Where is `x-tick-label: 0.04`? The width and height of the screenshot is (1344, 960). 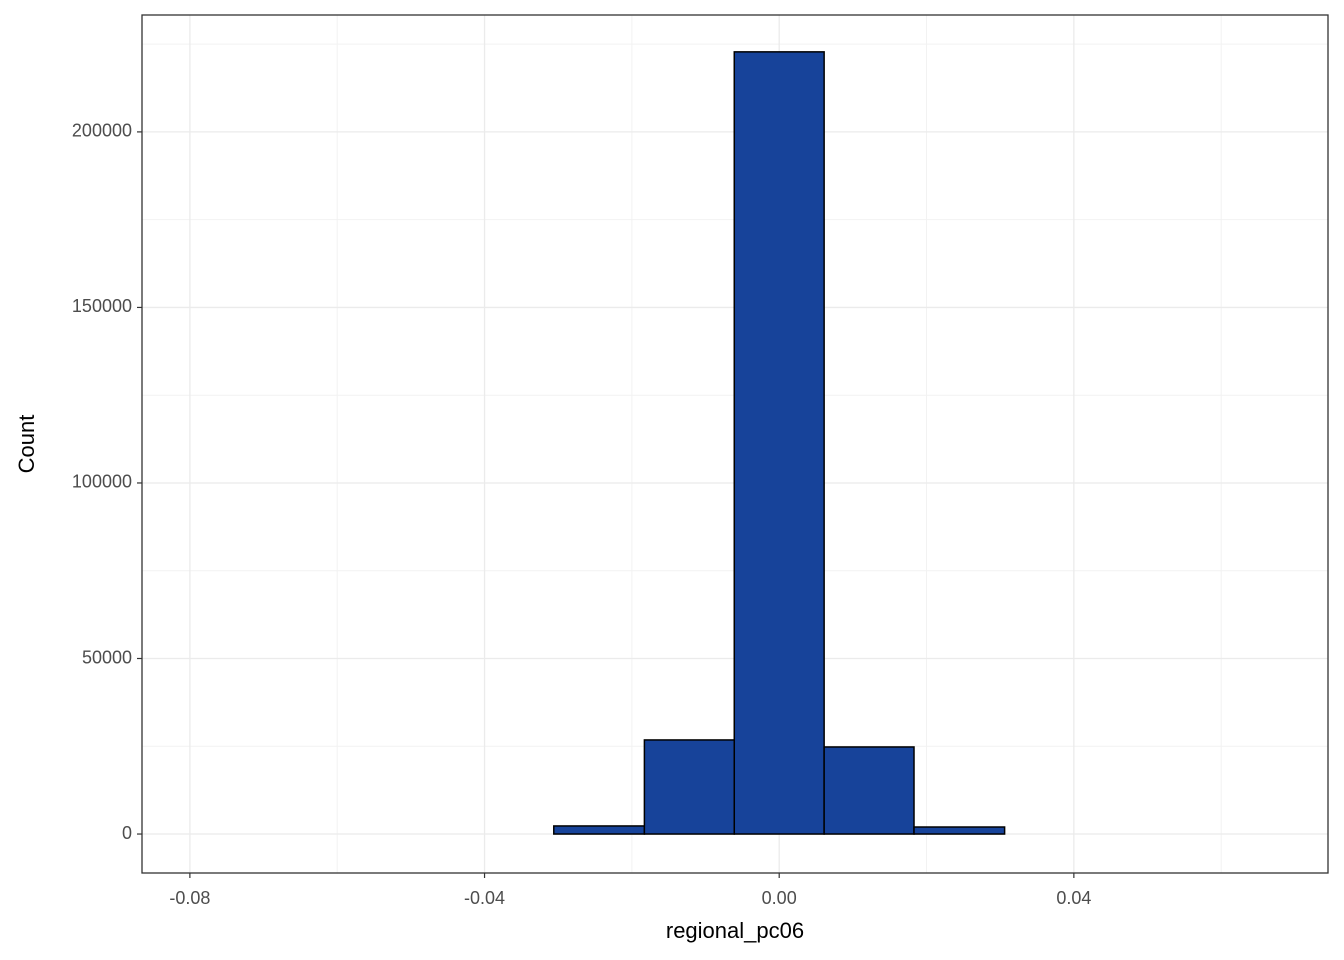
x-tick-label: 0.04 is located at coordinates (1073, 898).